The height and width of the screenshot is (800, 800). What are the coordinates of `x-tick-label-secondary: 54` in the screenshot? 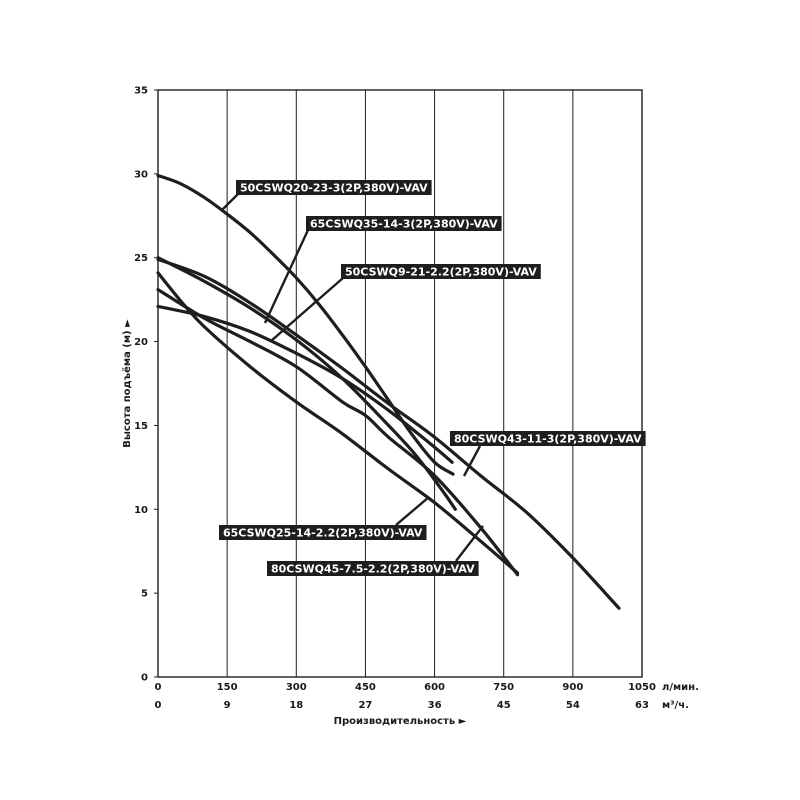 It's located at (573, 705).